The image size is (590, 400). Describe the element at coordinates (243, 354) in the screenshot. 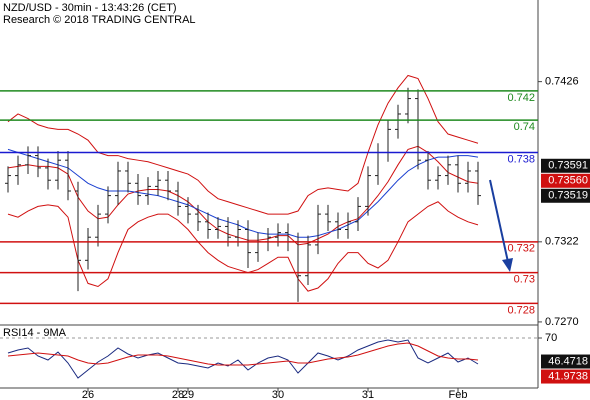

I see `indicator-line` at that location.